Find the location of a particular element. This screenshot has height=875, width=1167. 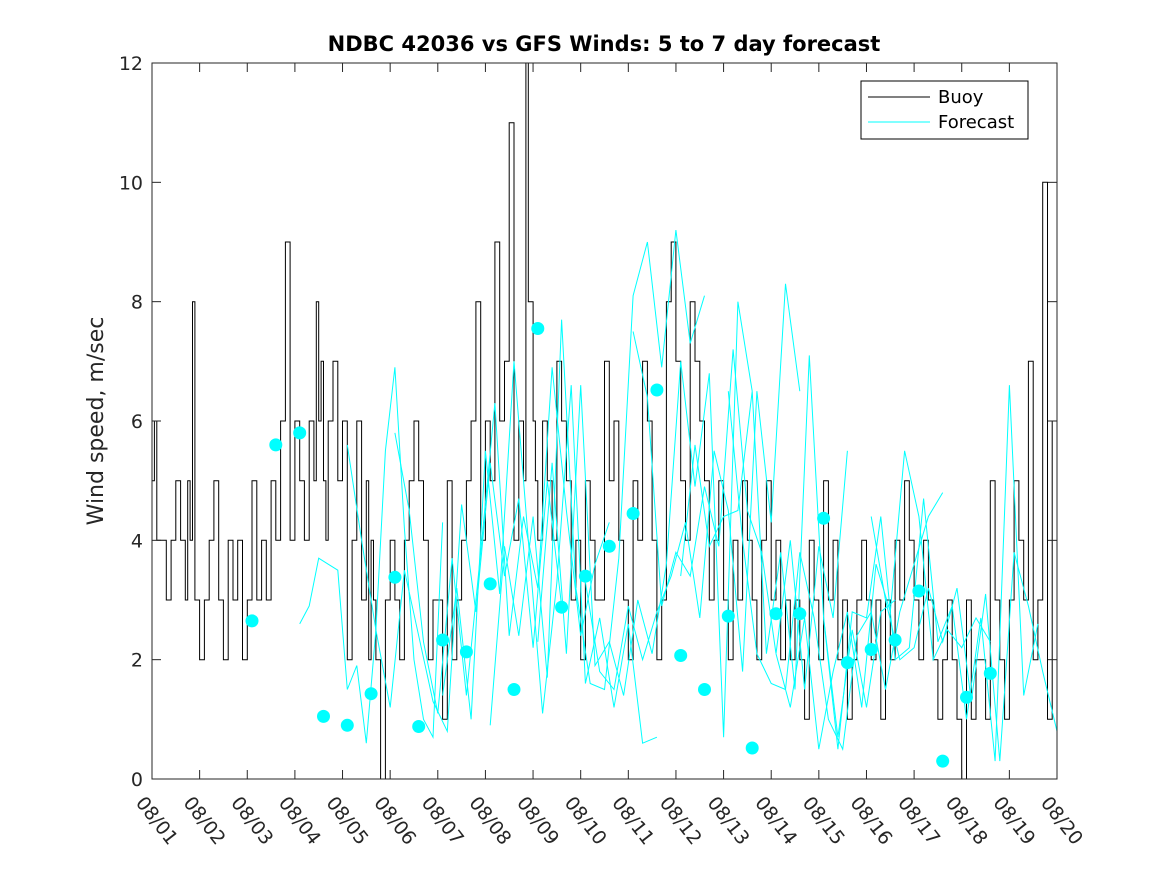

y-tick-label: 8 is located at coordinates (137, 303).